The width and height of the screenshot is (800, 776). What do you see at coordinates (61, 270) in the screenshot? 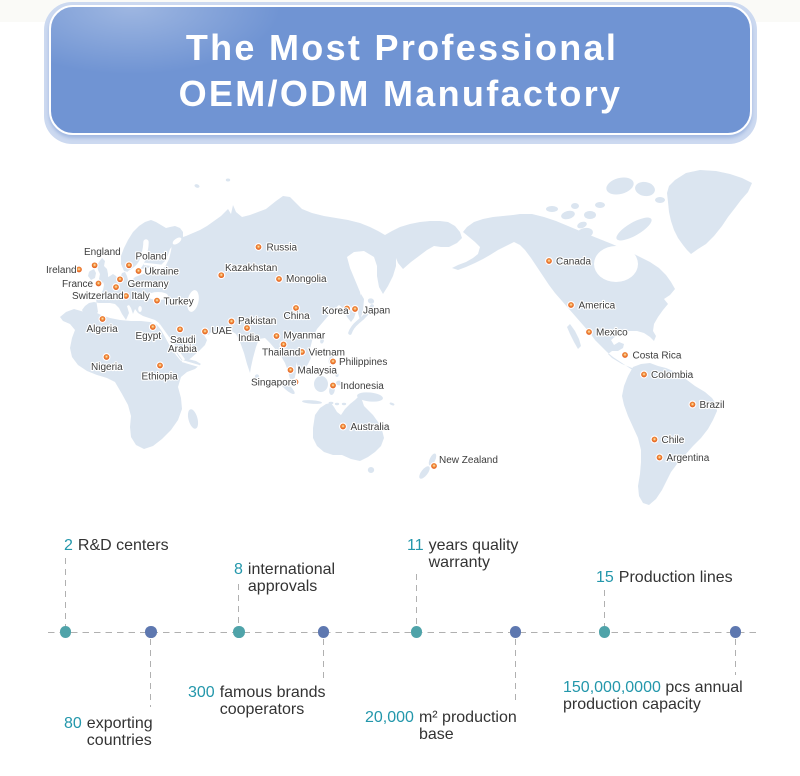
I see `svg-text: Ireland` at bounding box center [61, 270].